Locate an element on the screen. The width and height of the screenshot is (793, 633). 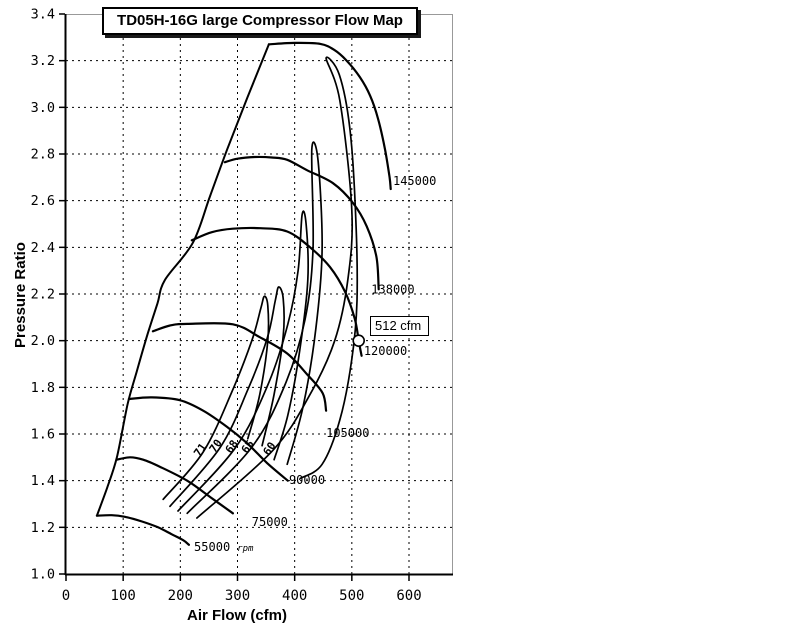
y-tick-label-3.2: 3.2 is located at coordinates (43, 61).